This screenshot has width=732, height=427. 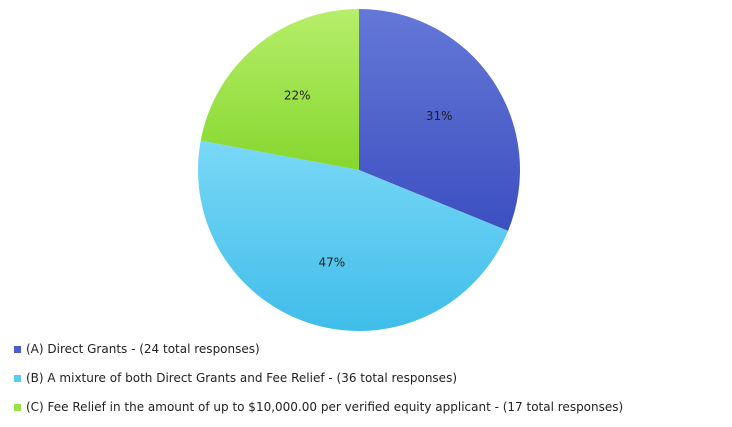 I want to click on legend-swatch-fee-relief, so click(x=17, y=407).